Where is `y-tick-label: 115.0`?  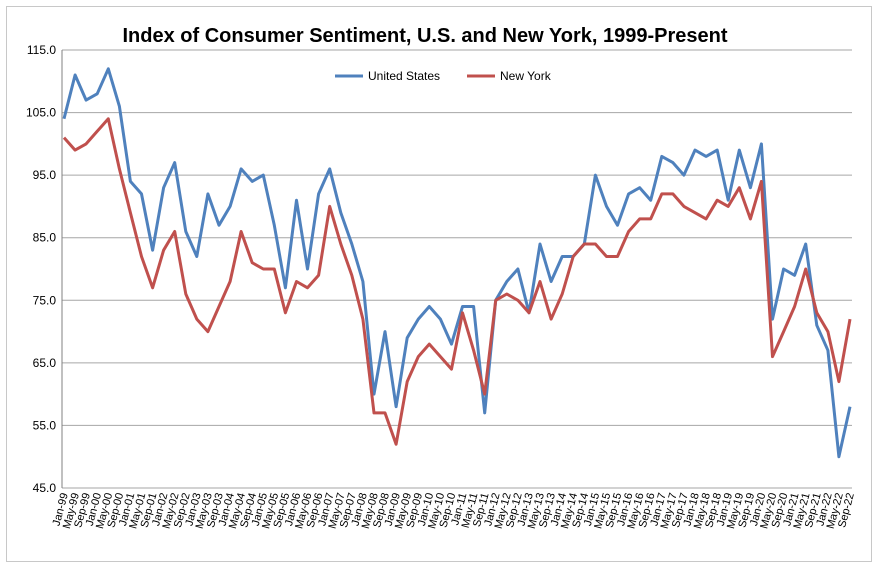
y-tick-label: 115.0 is located at coordinates (41, 50).